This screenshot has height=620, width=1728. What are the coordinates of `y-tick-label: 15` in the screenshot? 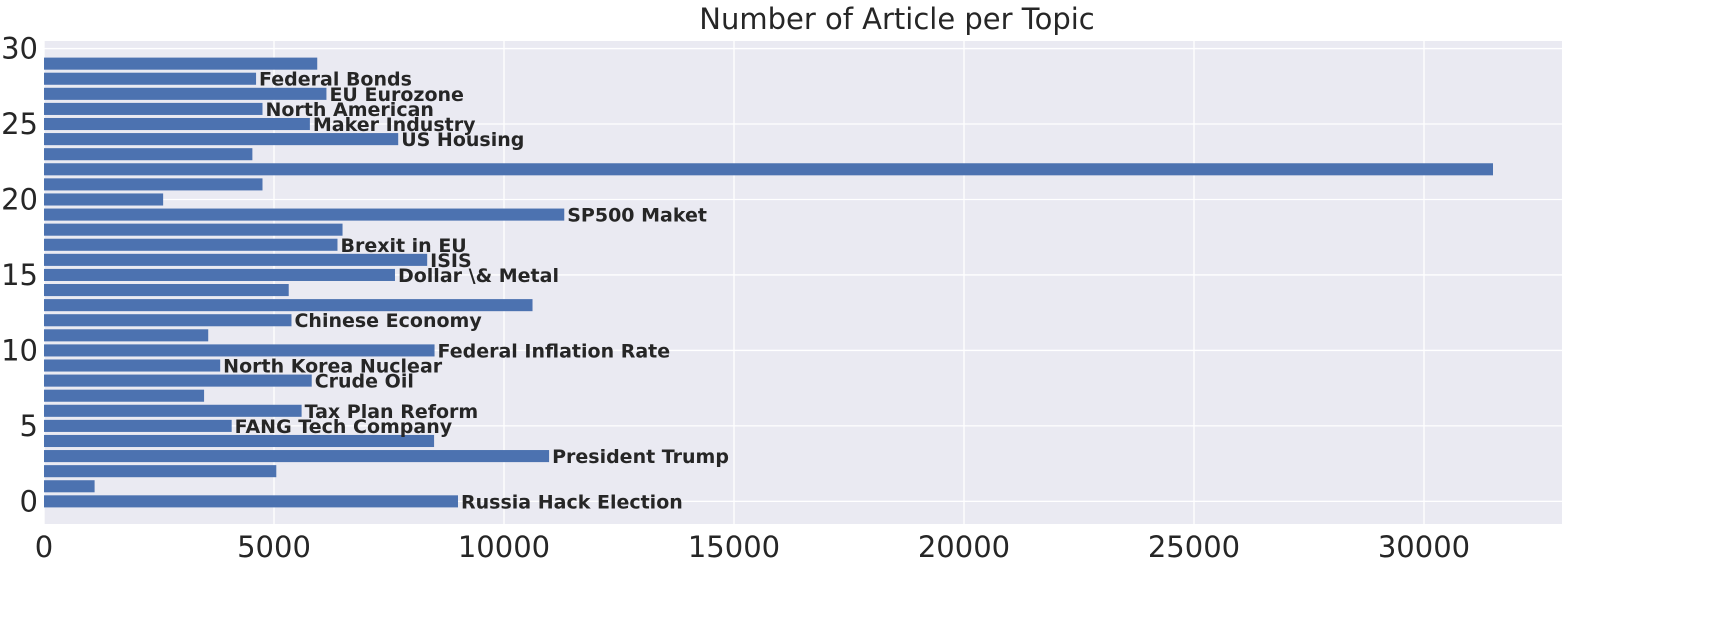 It's located at (19, 275).